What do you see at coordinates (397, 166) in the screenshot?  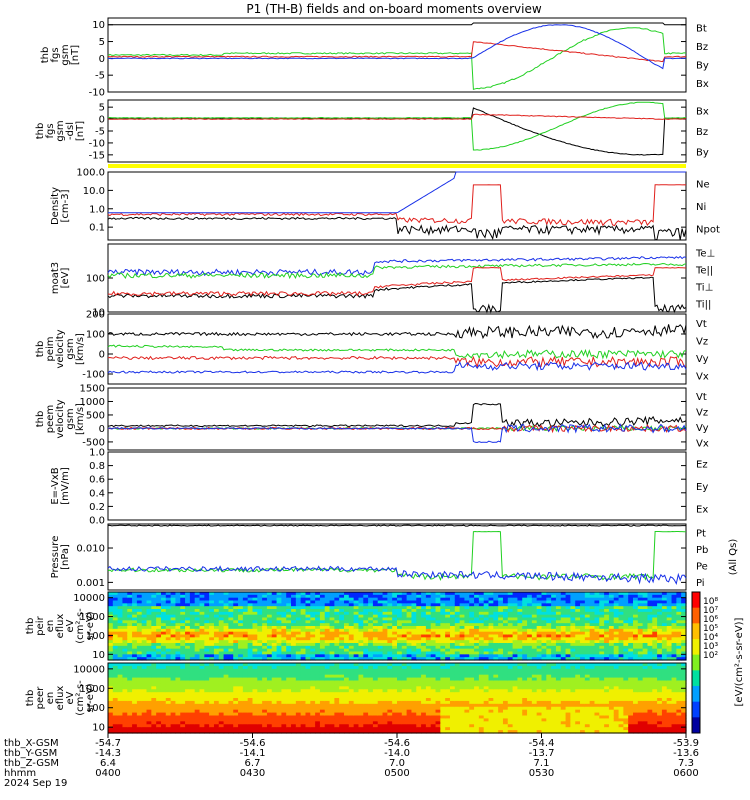 I see `yellow-flag-bar` at bounding box center [397, 166].